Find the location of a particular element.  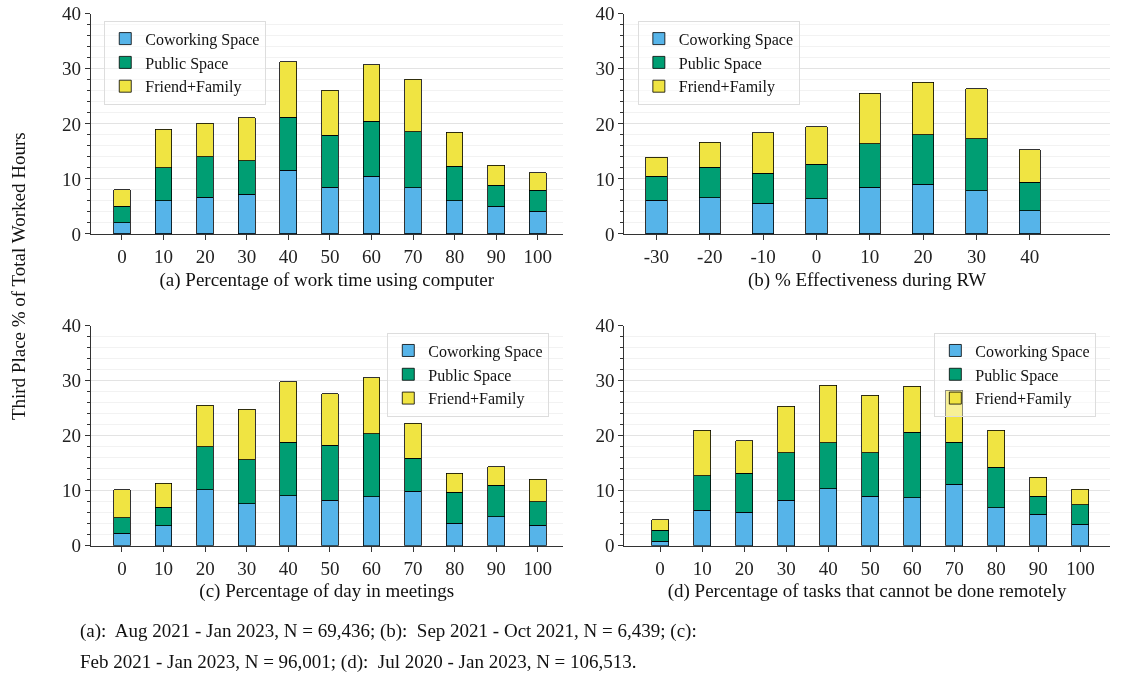

y-axis-title: Third Place % of Total Worked Hours is located at coordinates (19, 276).